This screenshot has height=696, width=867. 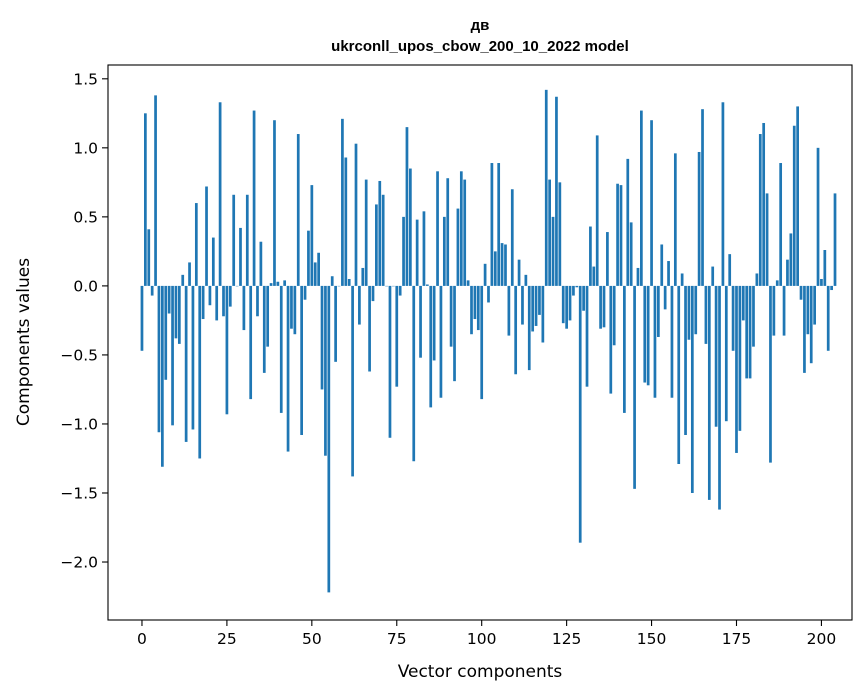 I want to click on y-tick-label: −1.0, so click(x=79, y=424).